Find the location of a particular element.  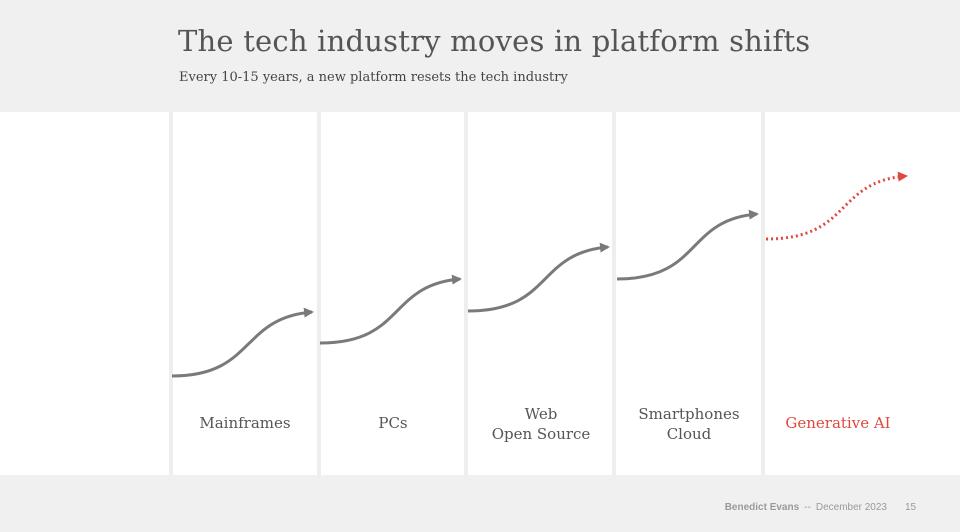

footer-credit: Benedict Evans -- December 2023 is located at coordinates (806, 507).